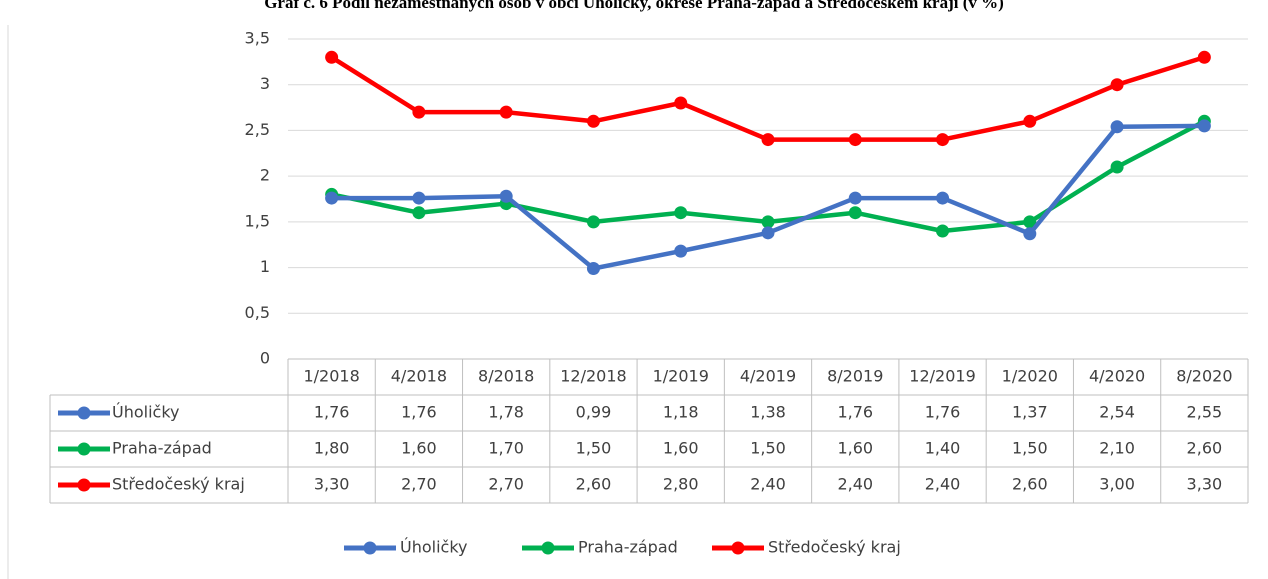  What do you see at coordinates (1204, 376) in the screenshot?
I see `x-tick-label: 8/2020` at bounding box center [1204, 376].